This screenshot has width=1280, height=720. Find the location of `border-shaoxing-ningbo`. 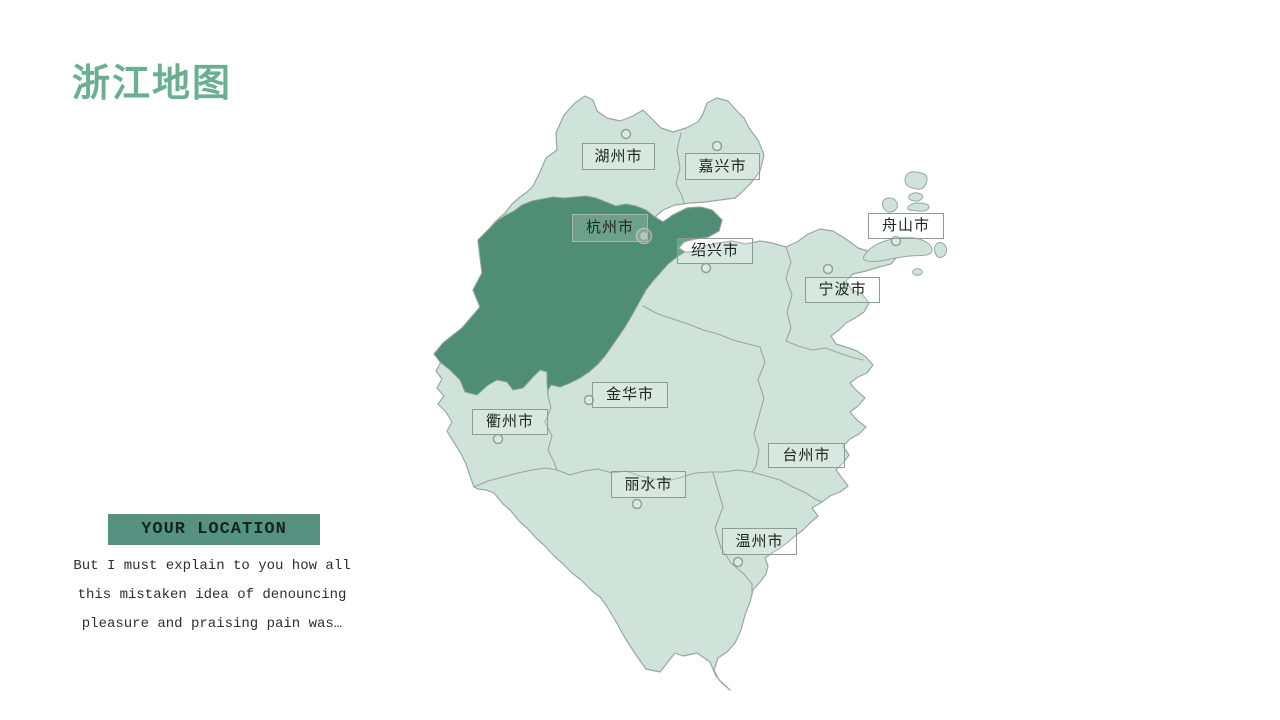

border-shaoxing-ningbo is located at coordinates (789, 294).